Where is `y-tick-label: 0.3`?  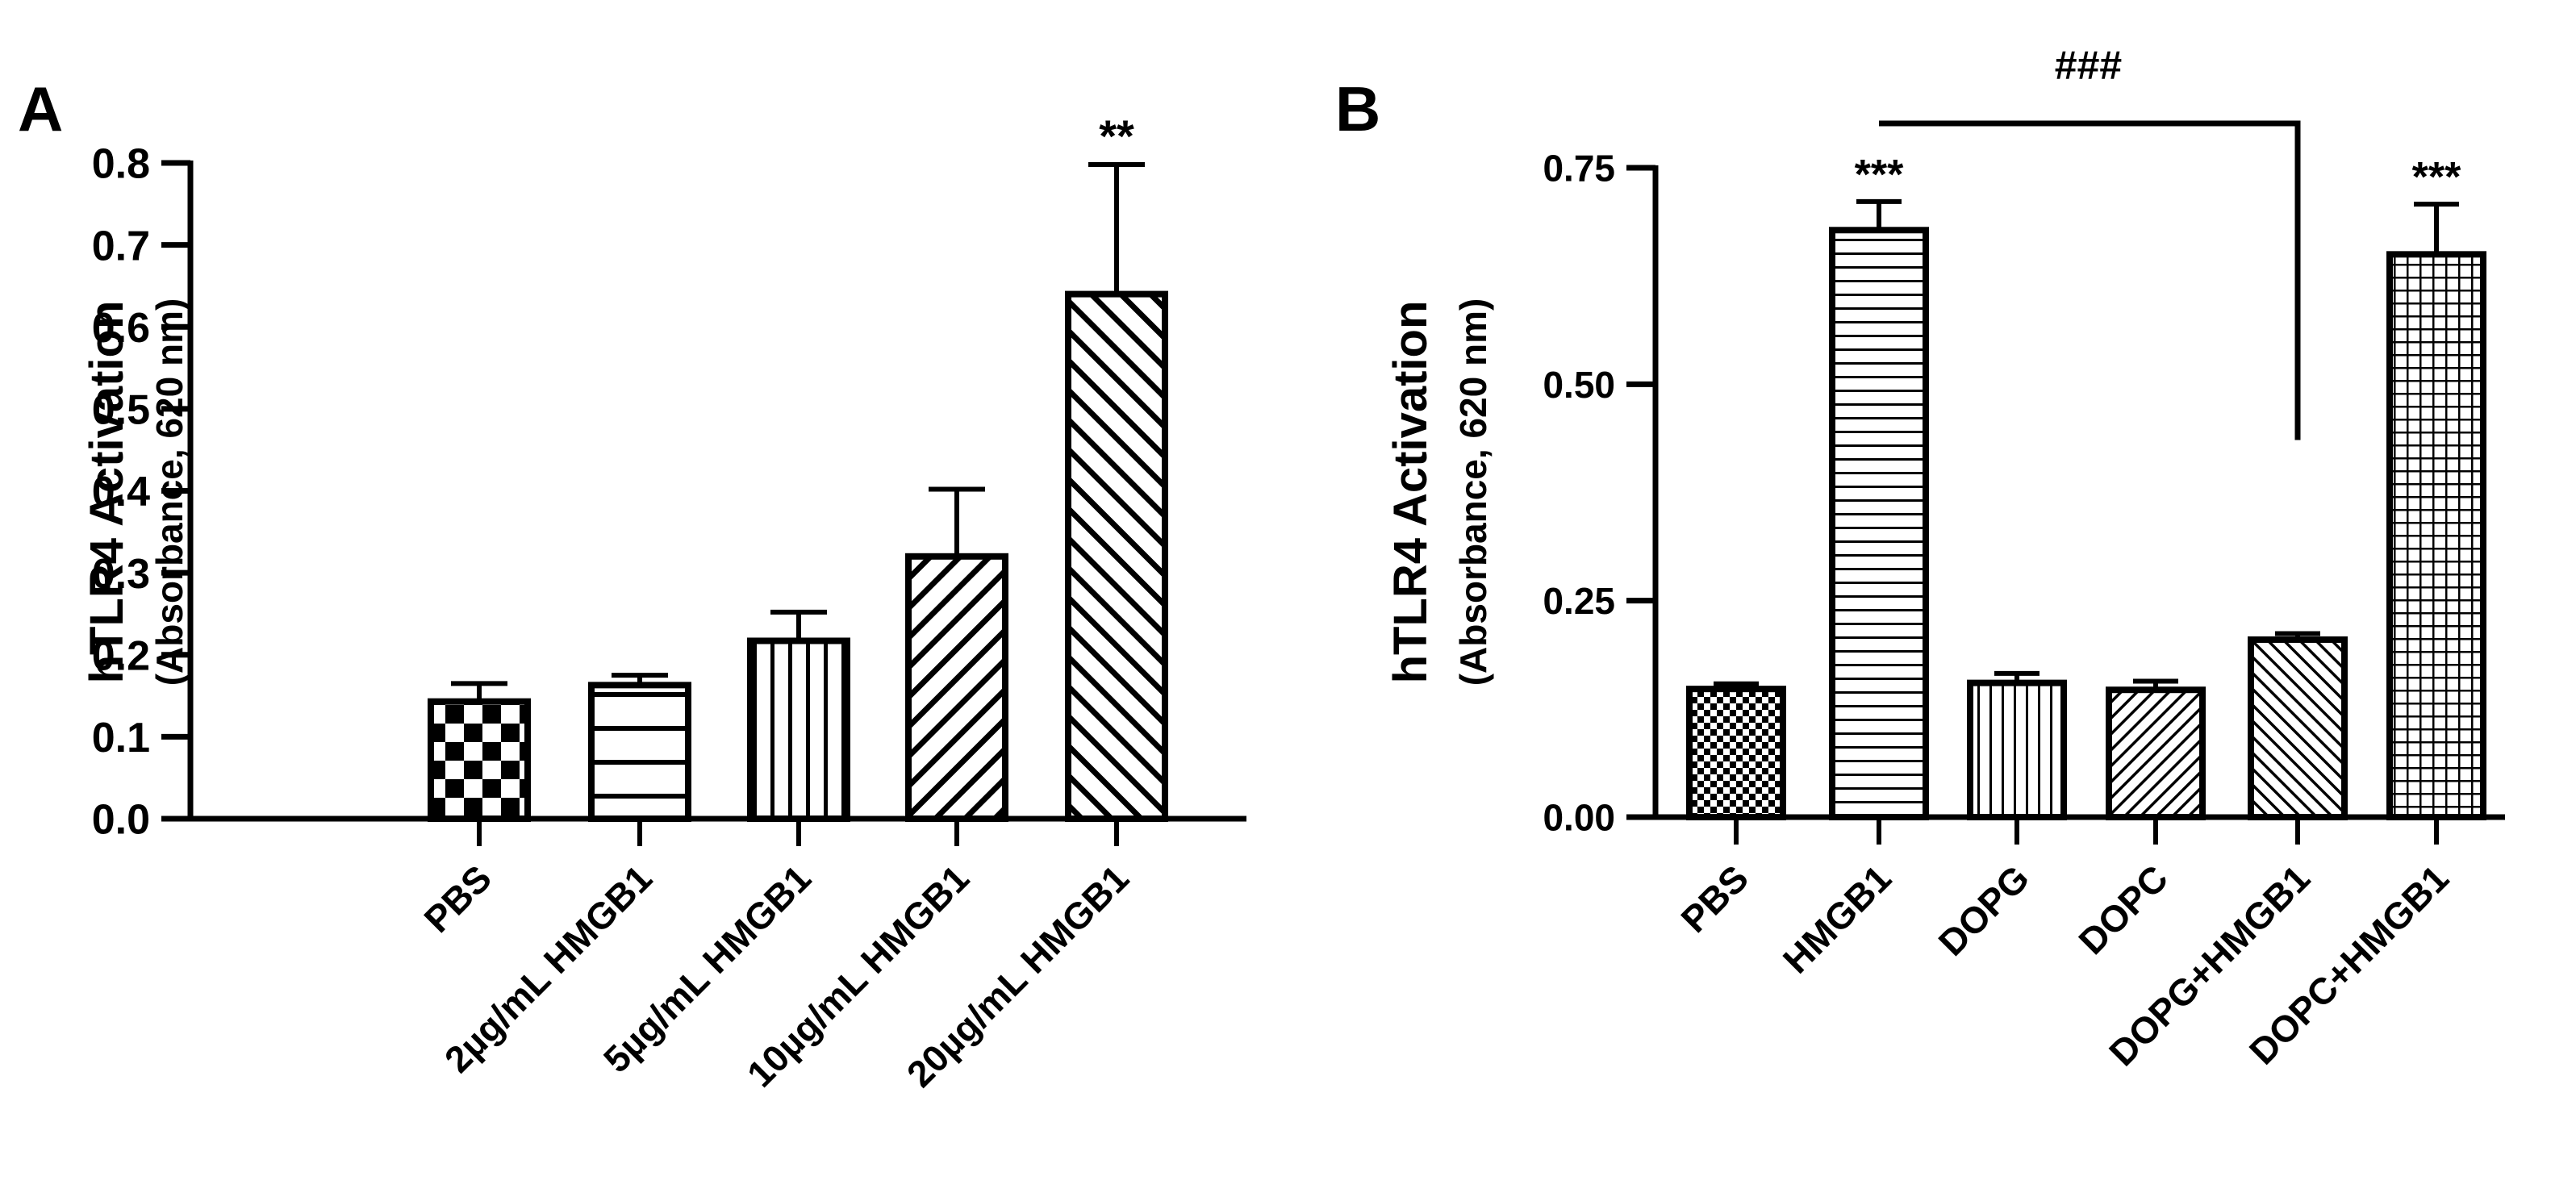 y-tick-label: 0.3 is located at coordinates (121, 574).